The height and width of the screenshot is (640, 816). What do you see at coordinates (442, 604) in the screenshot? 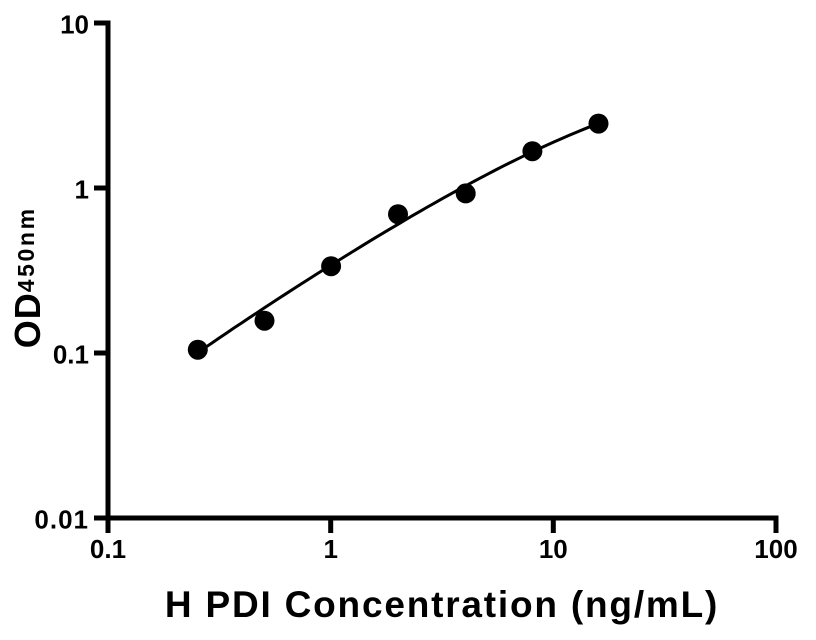
I see `svg-text: H PDI Concentration (ng/mL)` at bounding box center [442, 604].